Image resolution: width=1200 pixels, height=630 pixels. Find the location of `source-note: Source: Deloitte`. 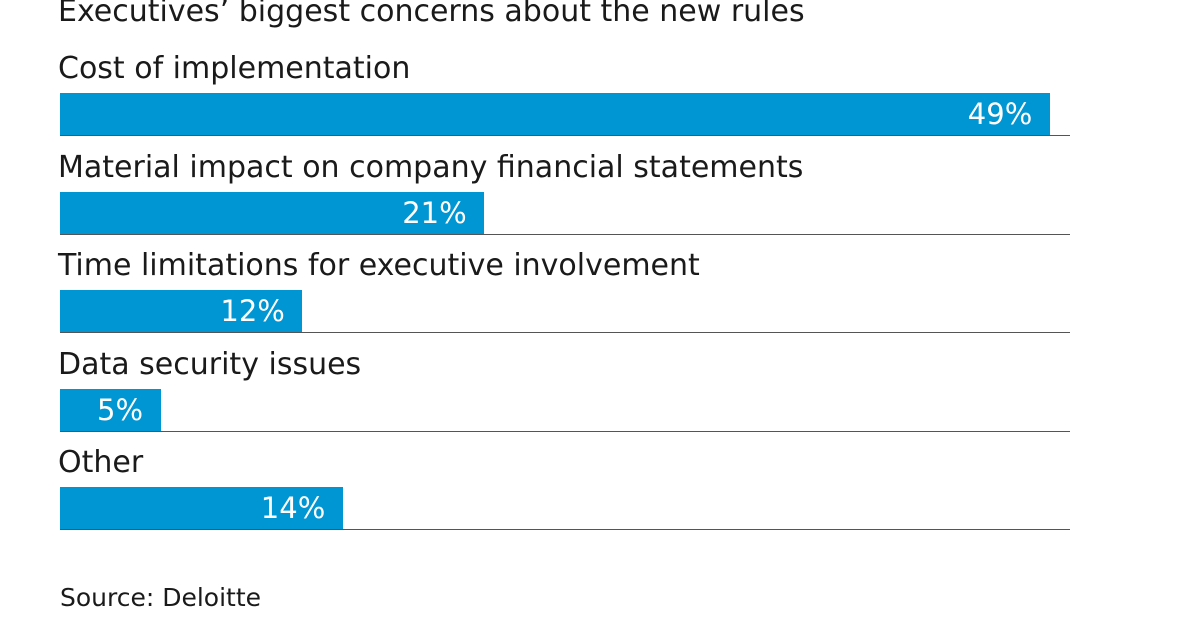

source-note: Source: Deloitte is located at coordinates (161, 597).